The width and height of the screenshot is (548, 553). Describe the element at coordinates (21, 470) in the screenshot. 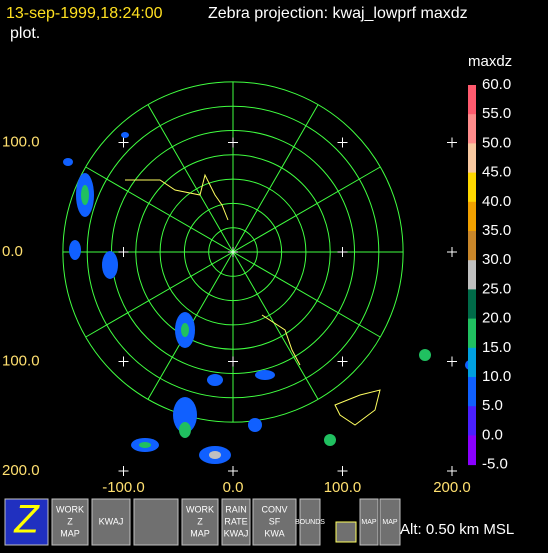

I see `y-axis-label: 200.0` at that location.